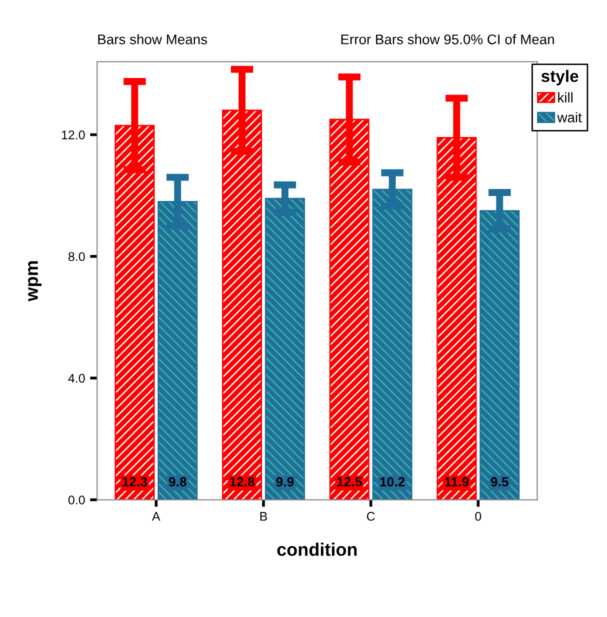  What do you see at coordinates (447, 39) in the screenshot?
I see `text: Error Bars show 95.0% CI of Mean` at bounding box center [447, 39].